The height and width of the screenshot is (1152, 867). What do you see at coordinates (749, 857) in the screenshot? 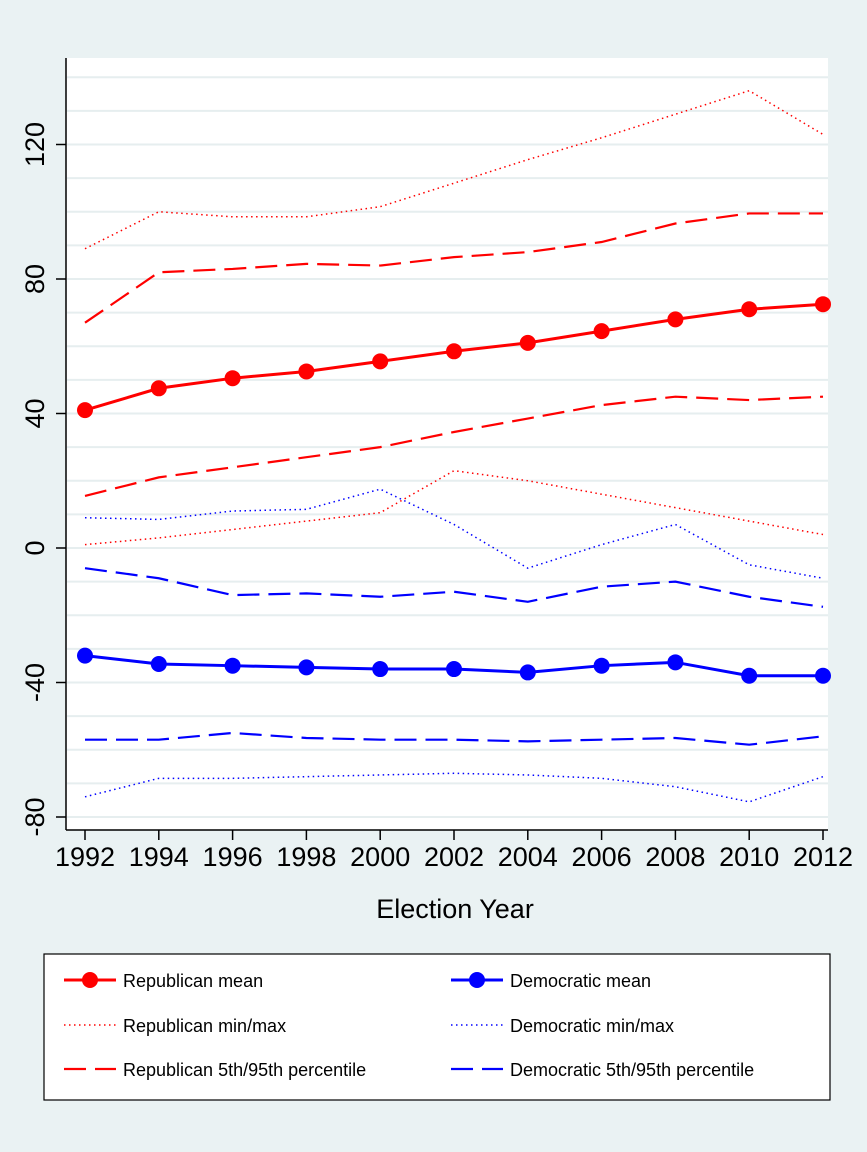
I see `x-tick-label: 2010` at bounding box center [749, 857].